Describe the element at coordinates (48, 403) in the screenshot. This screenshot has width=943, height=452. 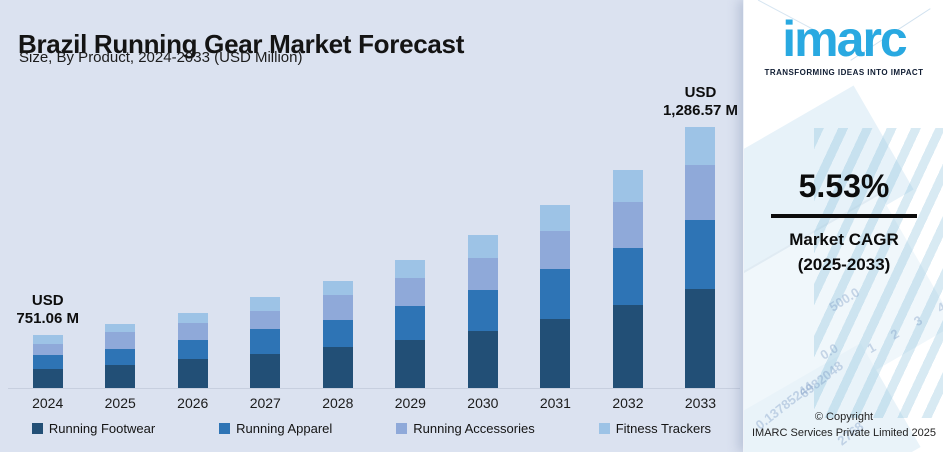
I see `x-tick-2024: 2024` at that location.